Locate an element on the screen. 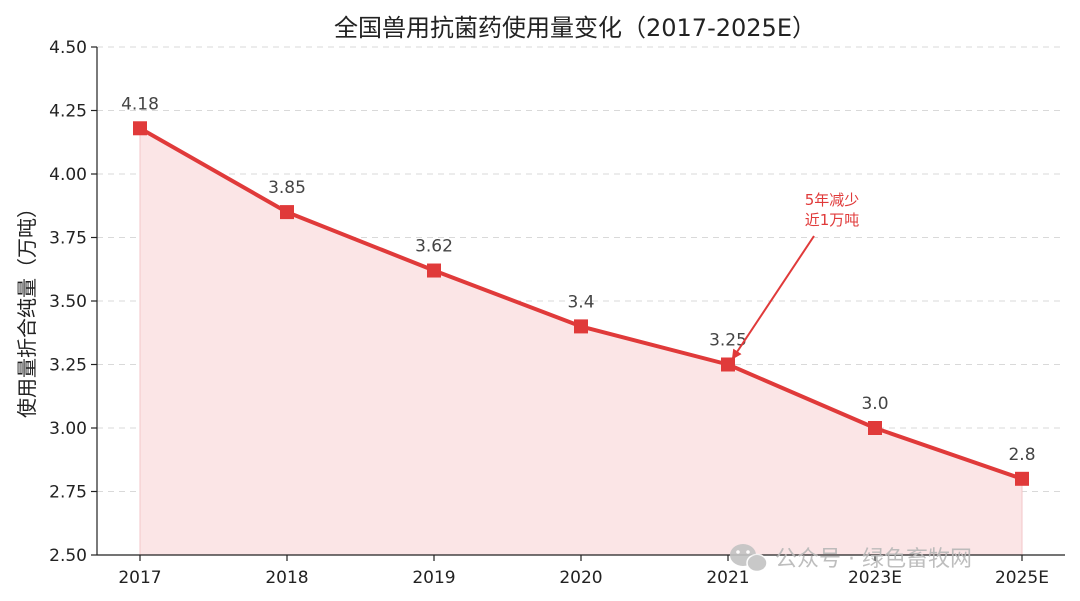  y-tick-label: 3.50 is located at coordinates (68, 302).